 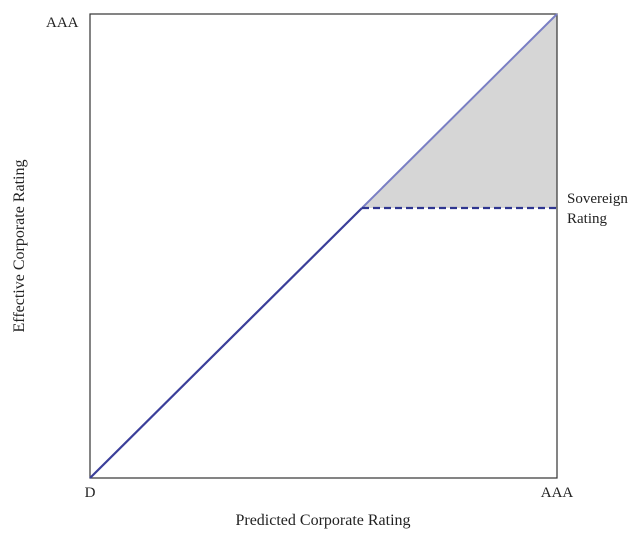 What do you see at coordinates (62, 23) in the screenshot?
I see `y-top-label: AAA` at bounding box center [62, 23].